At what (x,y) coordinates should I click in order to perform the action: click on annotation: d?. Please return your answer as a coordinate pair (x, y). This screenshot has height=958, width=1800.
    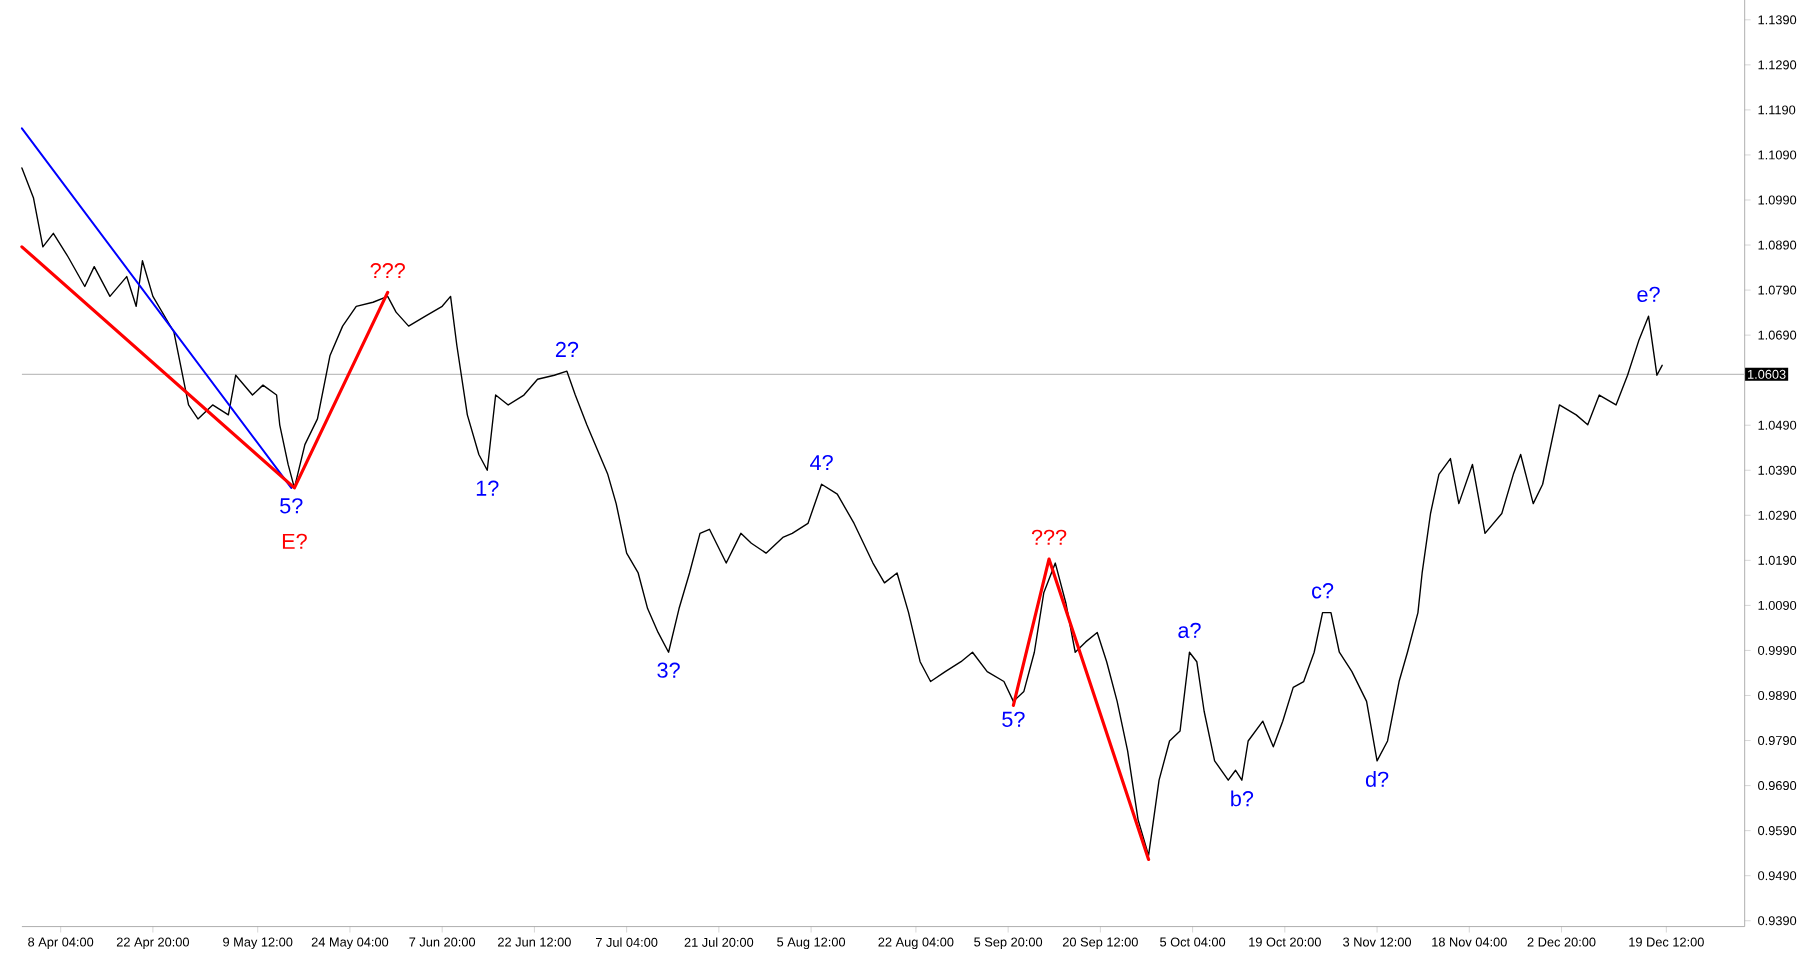
    Looking at the image, I should click on (1377, 779).